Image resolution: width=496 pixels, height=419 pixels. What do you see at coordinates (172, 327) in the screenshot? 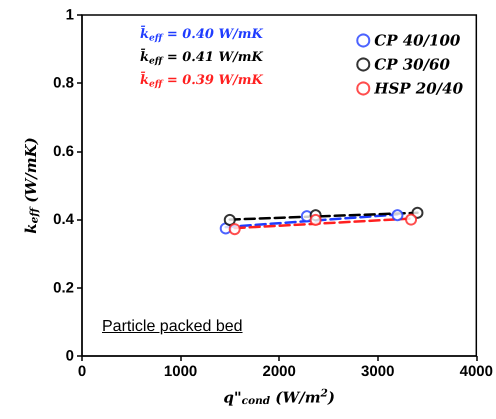
I see `annotation: Particle packed bed` at bounding box center [172, 327].